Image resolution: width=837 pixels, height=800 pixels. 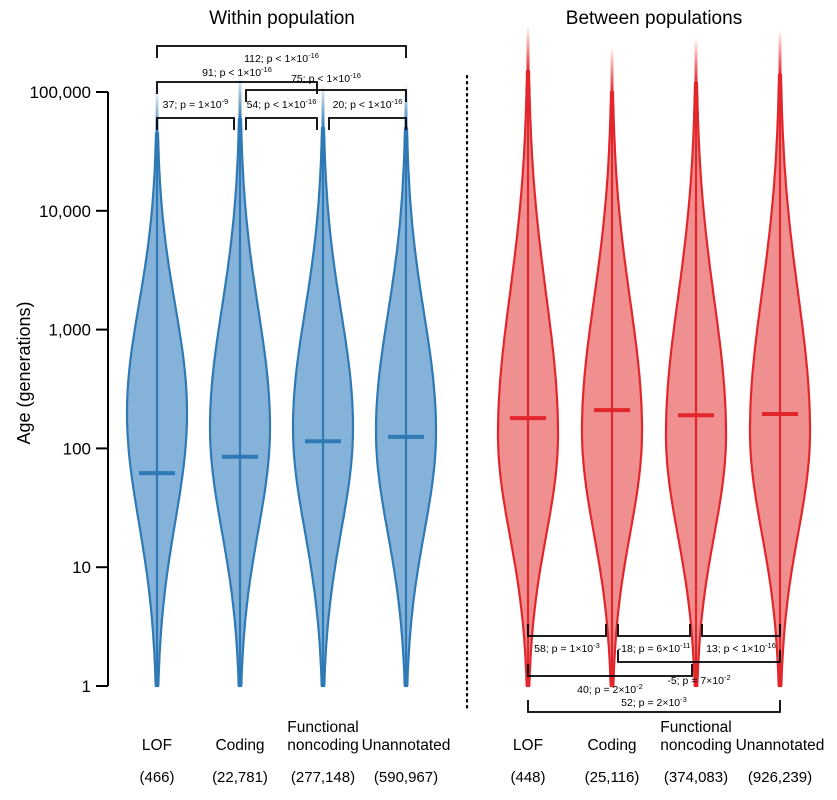 I want to click on comparison-bracket-label: 54; p < 1×10-16, so click(x=282, y=104).